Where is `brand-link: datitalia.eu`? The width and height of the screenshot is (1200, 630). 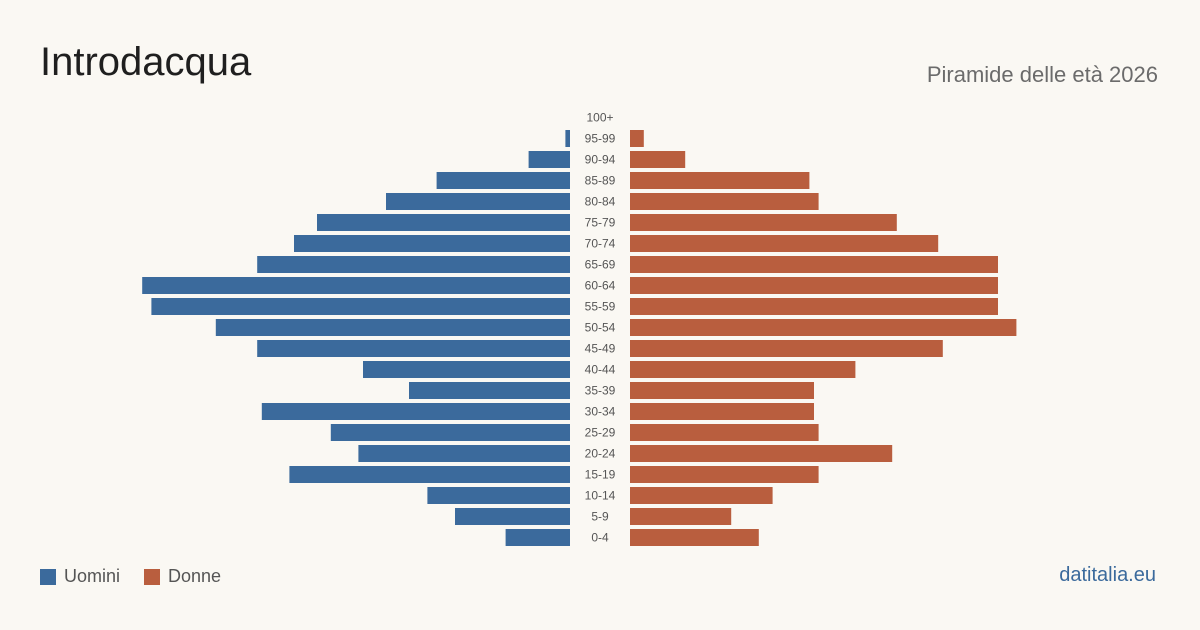
brand-link: datitalia.eu is located at coordinates (1107, 575).